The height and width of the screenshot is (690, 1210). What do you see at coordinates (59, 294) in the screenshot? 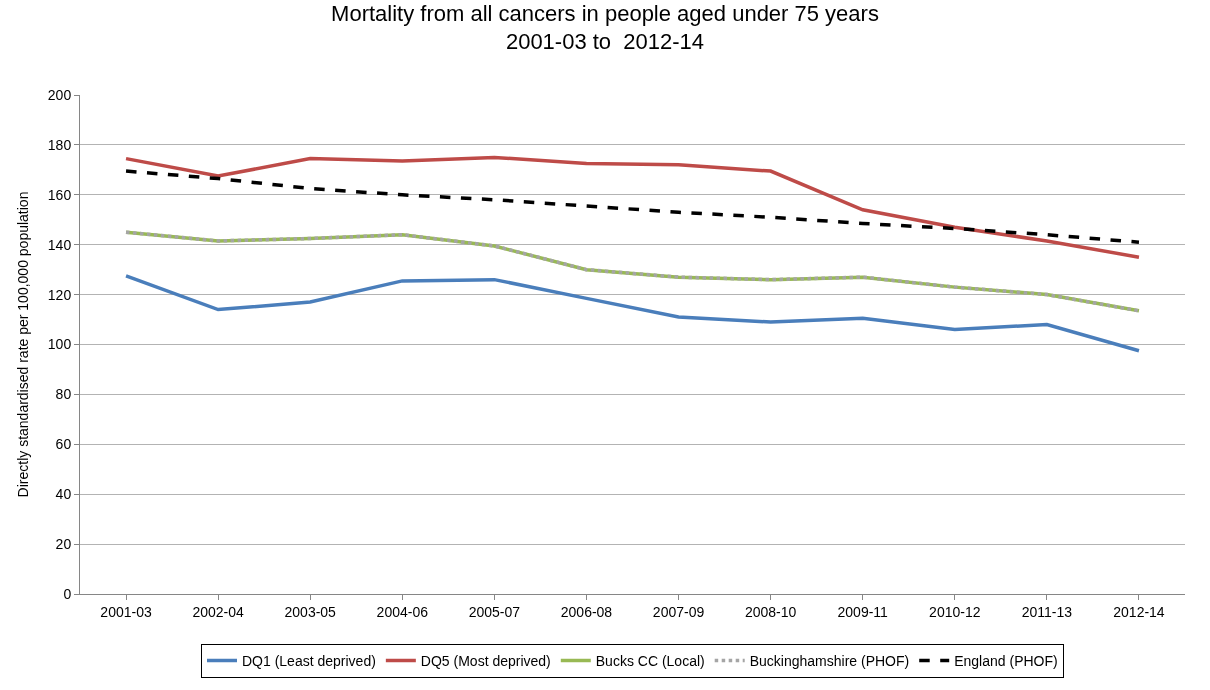
I see `y-tick-label: 120` at bounding box center [59, 294].